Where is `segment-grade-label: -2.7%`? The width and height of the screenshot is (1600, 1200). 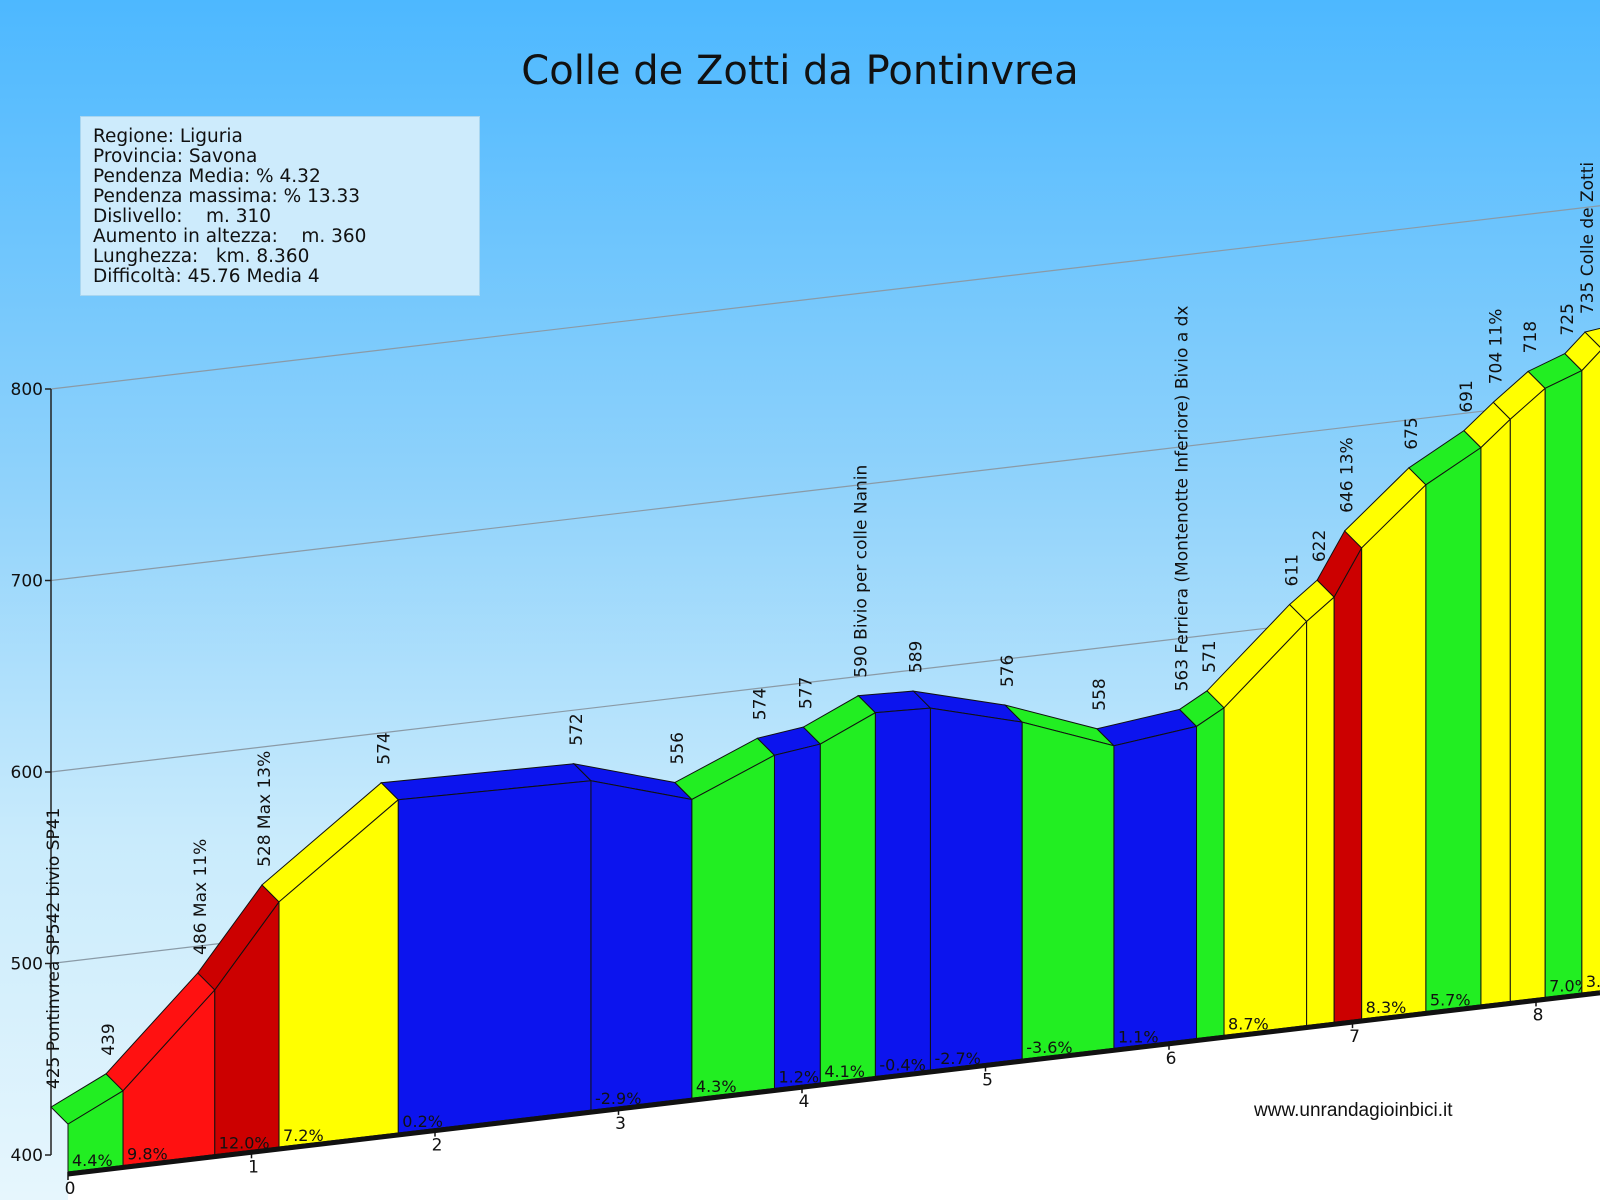
segment-grade-label: -2.7% is located at coordinates (957, 1058).